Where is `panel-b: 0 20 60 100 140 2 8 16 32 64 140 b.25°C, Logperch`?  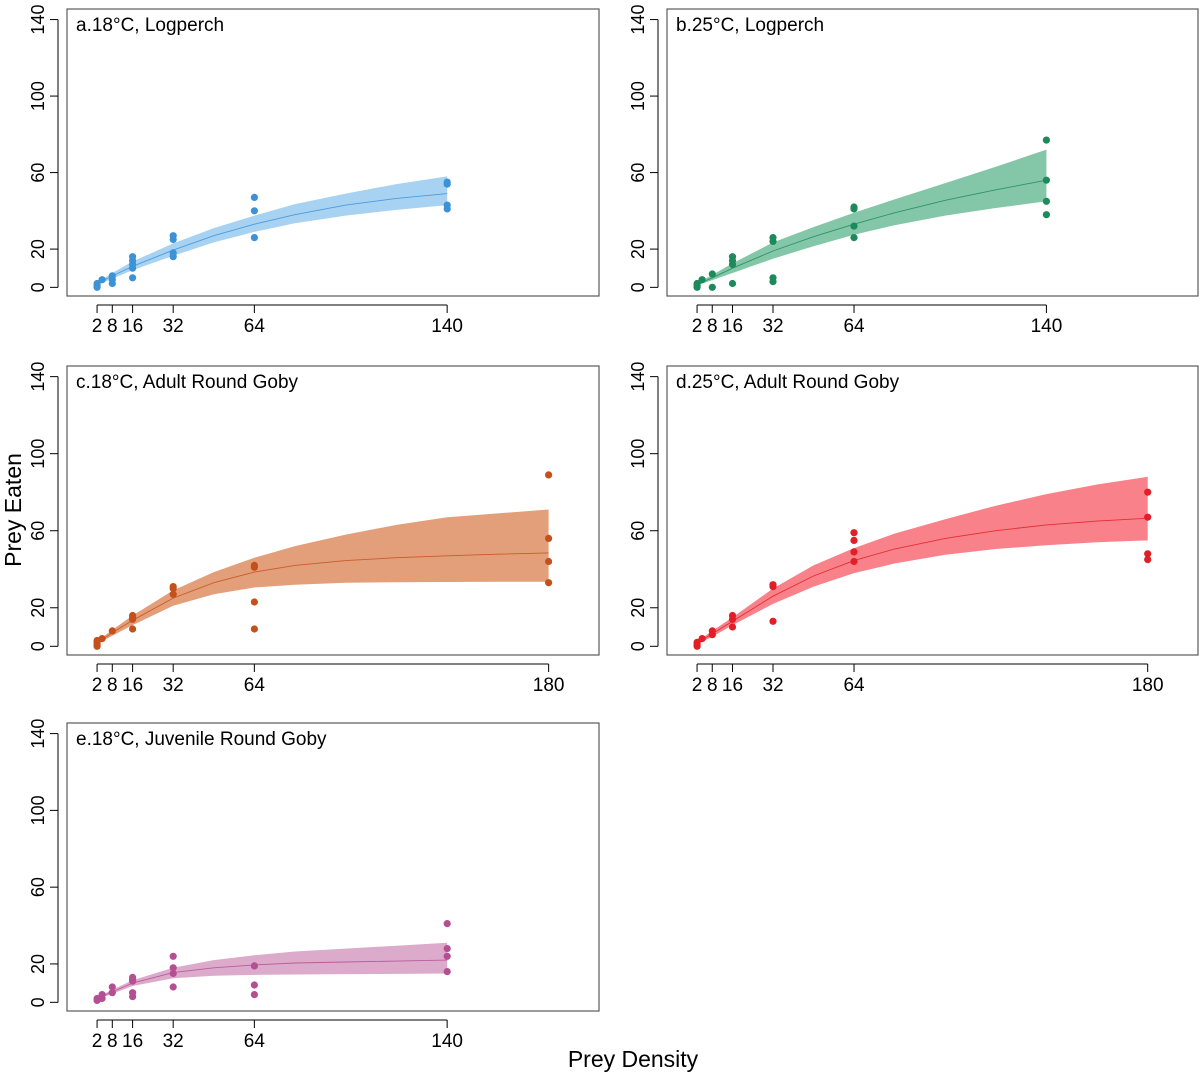 panel-b: 0 20 60 100 140 2 8 16 32 64 140 b.25°C, Logperch is located at coordinates (913, 171).